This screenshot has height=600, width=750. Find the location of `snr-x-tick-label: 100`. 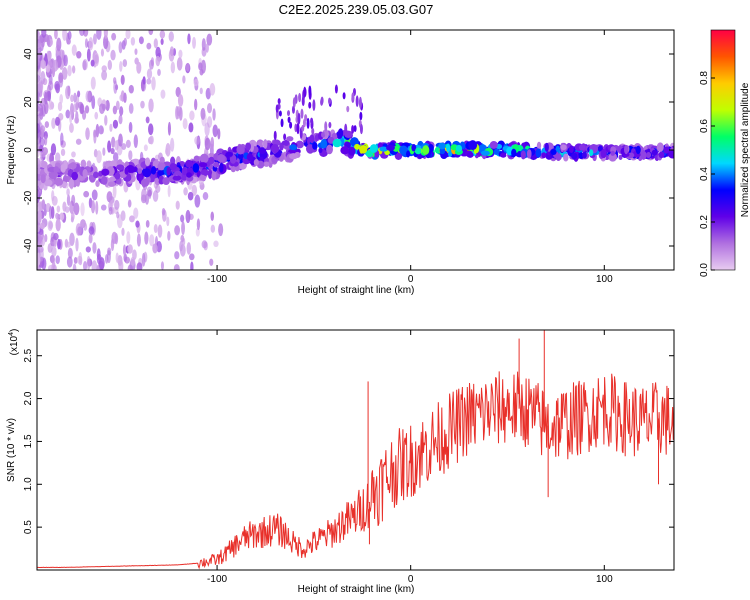

snr-x-tick-label: 100 is located at coordinates (604, 579).